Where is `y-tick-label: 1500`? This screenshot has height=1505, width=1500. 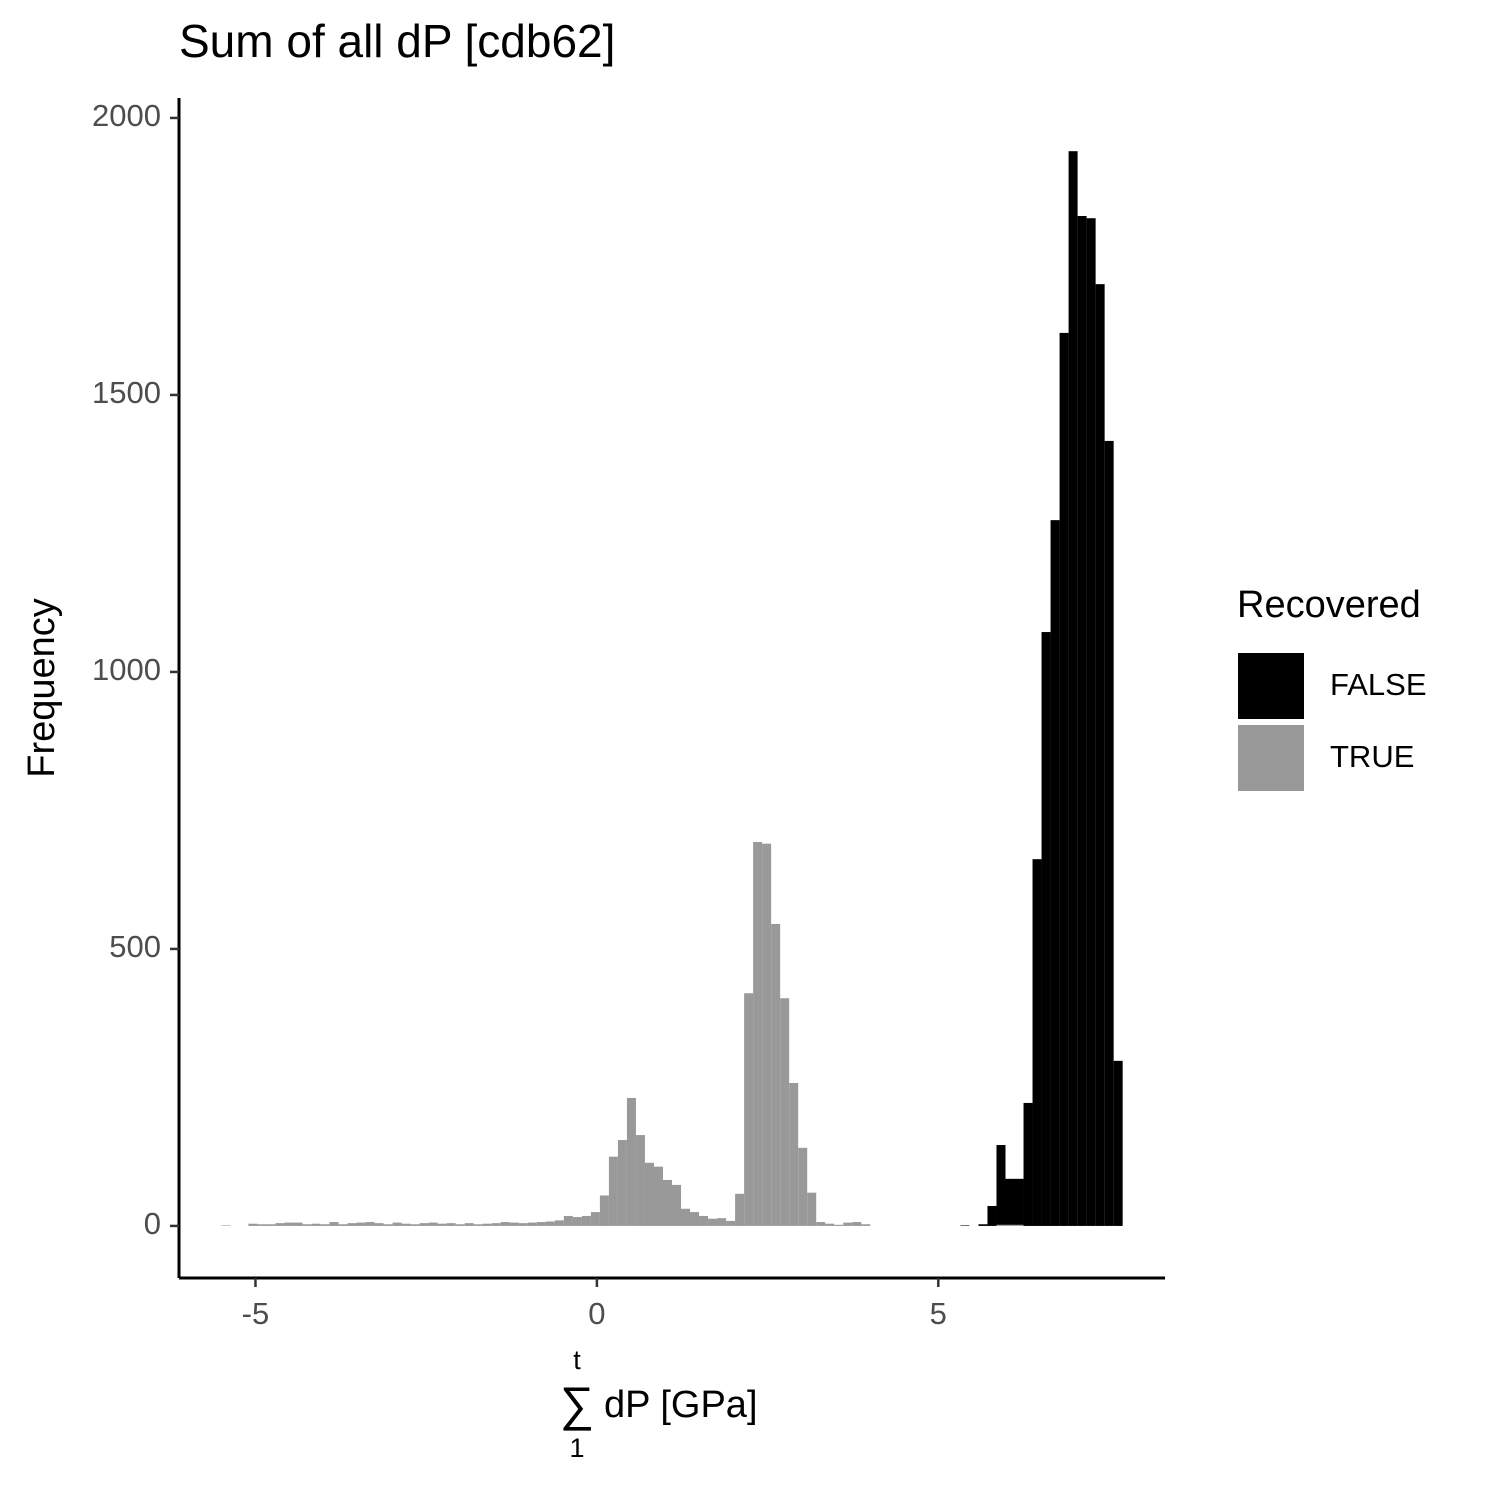
y-tick-label: 1500 is located at coordinates (126, 392).